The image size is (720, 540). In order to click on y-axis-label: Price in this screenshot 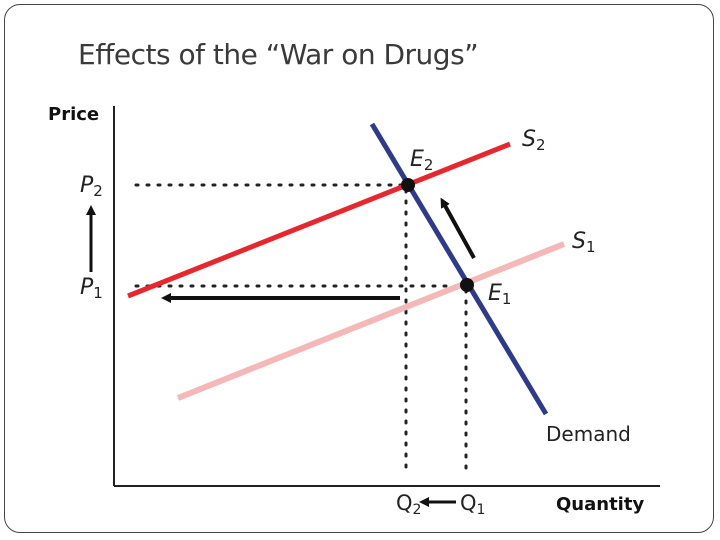, I will do `click(73, 114)`.